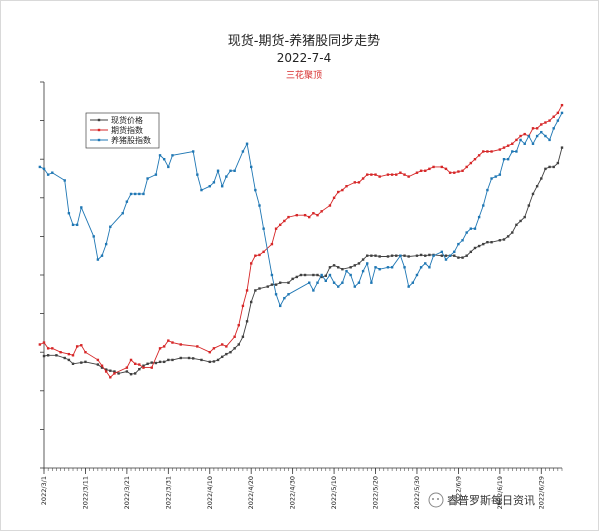 This screenshot has height=531, width=599. Describe the element at coordinates (500, 492) in the screenshot. I see `x-tick-label: 2022/6/19` at that location.